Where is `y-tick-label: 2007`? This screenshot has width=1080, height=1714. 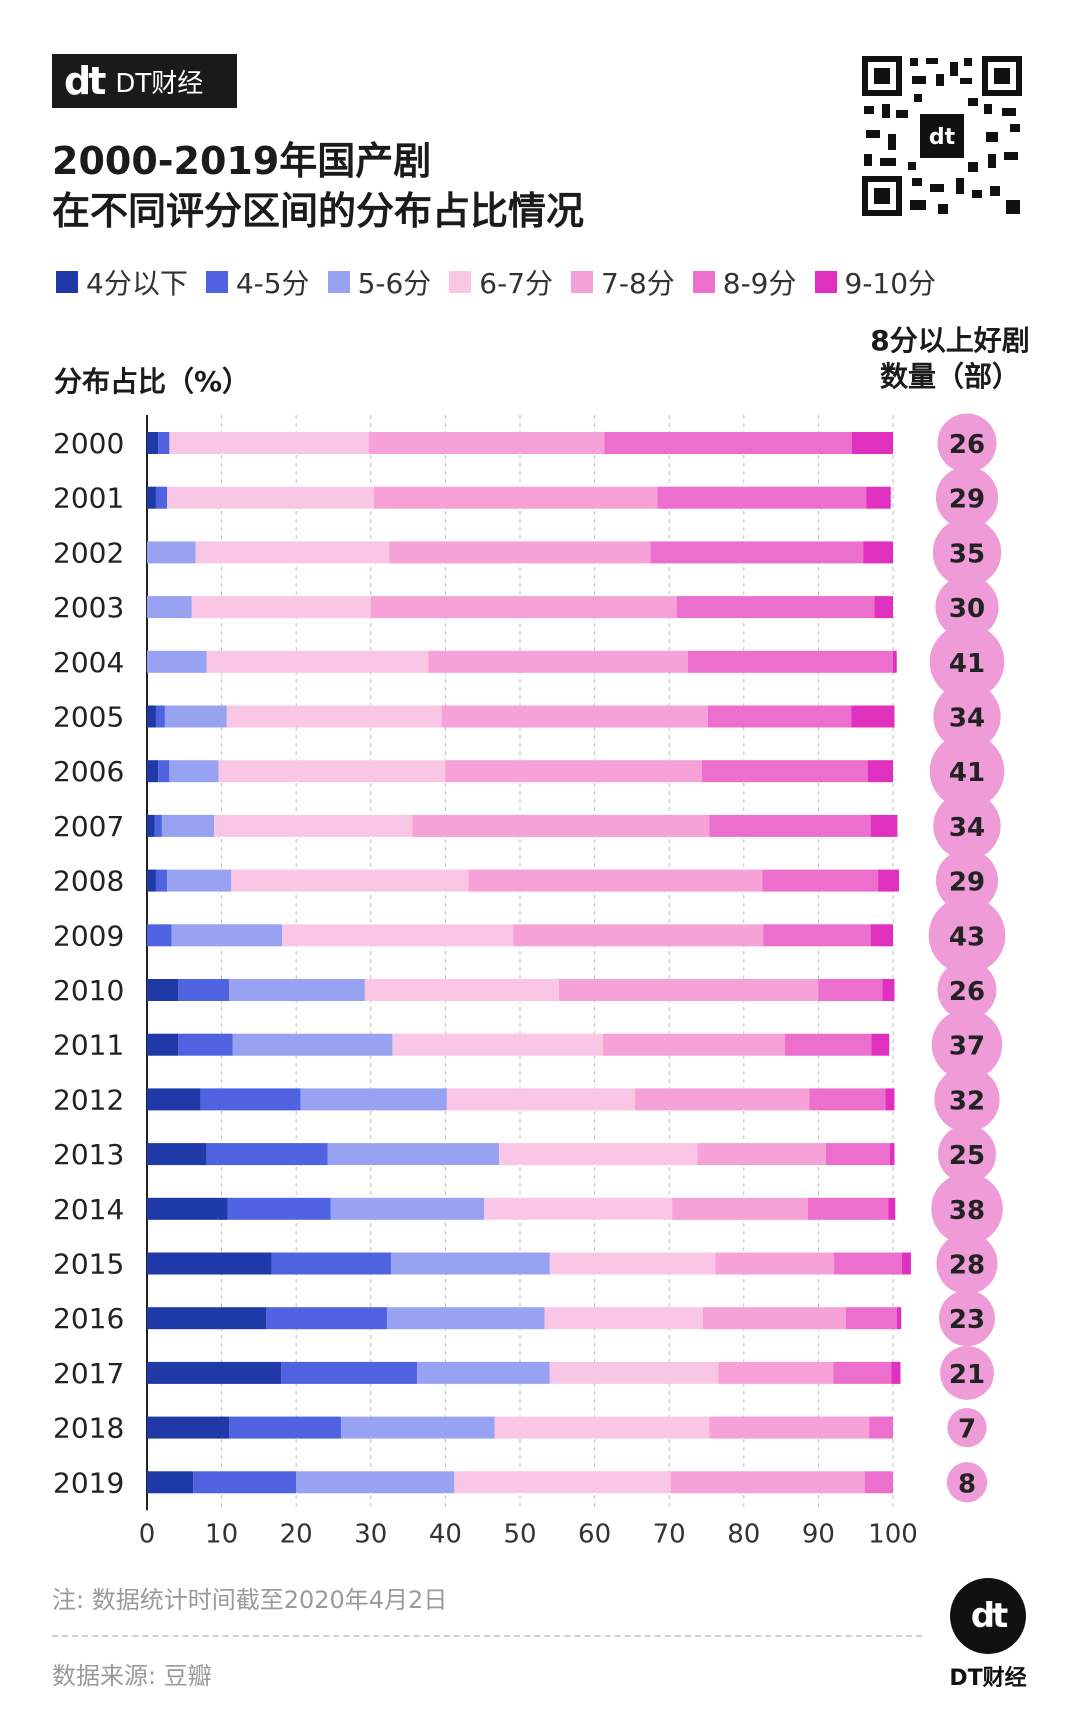
y-tick-label: 2007 is located at coordinates (88, 826).